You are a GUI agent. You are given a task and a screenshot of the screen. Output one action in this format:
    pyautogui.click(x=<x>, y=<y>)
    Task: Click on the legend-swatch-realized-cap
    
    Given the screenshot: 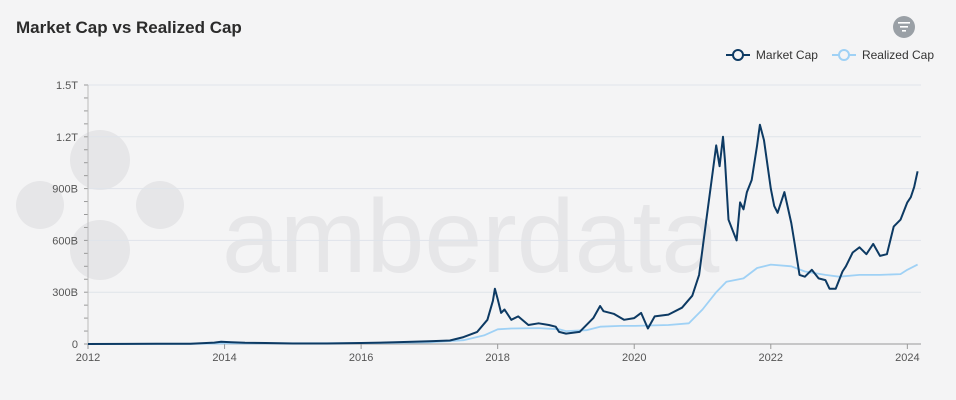 What is the action you would take?
    pyautogui.click(x=843, y=55)
    